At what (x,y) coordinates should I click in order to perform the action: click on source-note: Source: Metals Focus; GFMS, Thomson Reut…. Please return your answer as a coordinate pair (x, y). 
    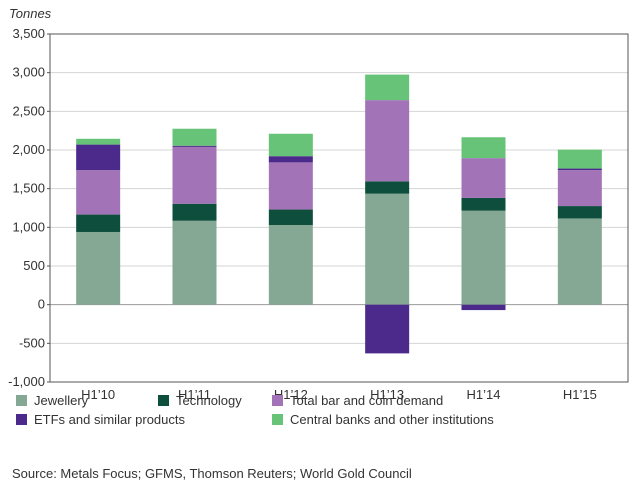
    Looking at the image, I should click on (212, 473).